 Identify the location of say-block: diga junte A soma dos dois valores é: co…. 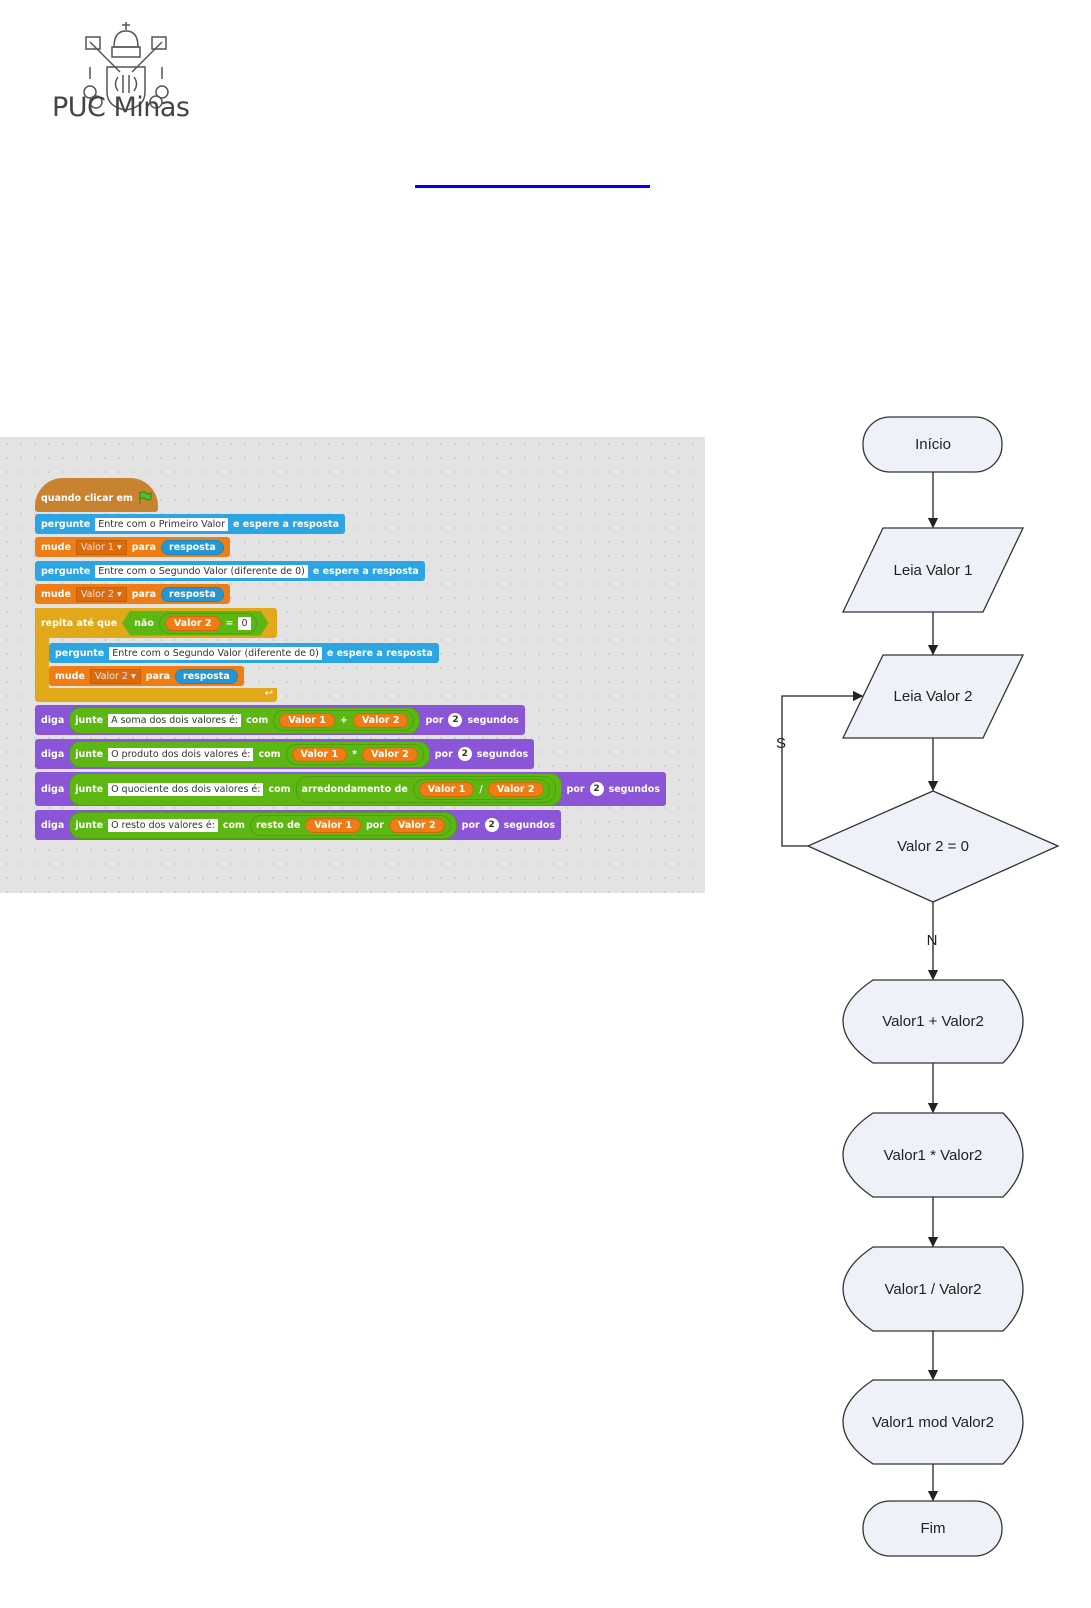
(280, 720).